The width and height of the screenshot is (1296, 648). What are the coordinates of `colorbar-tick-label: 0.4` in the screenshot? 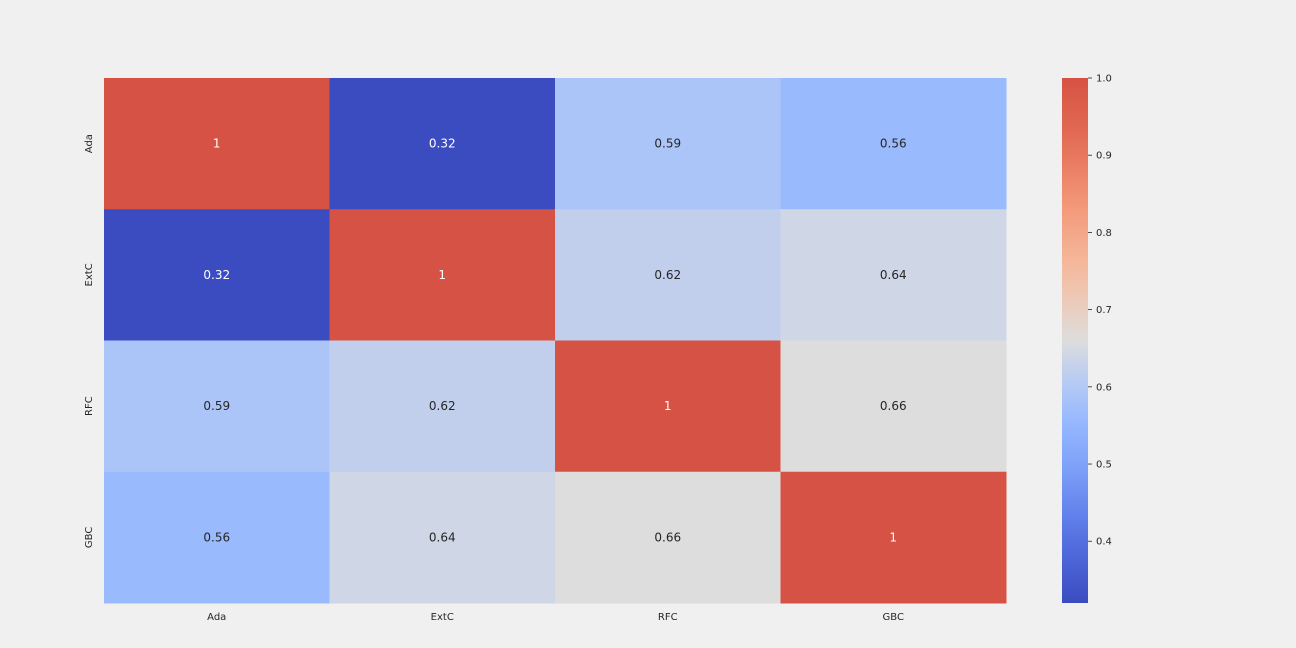 It's located at (1104, 542).